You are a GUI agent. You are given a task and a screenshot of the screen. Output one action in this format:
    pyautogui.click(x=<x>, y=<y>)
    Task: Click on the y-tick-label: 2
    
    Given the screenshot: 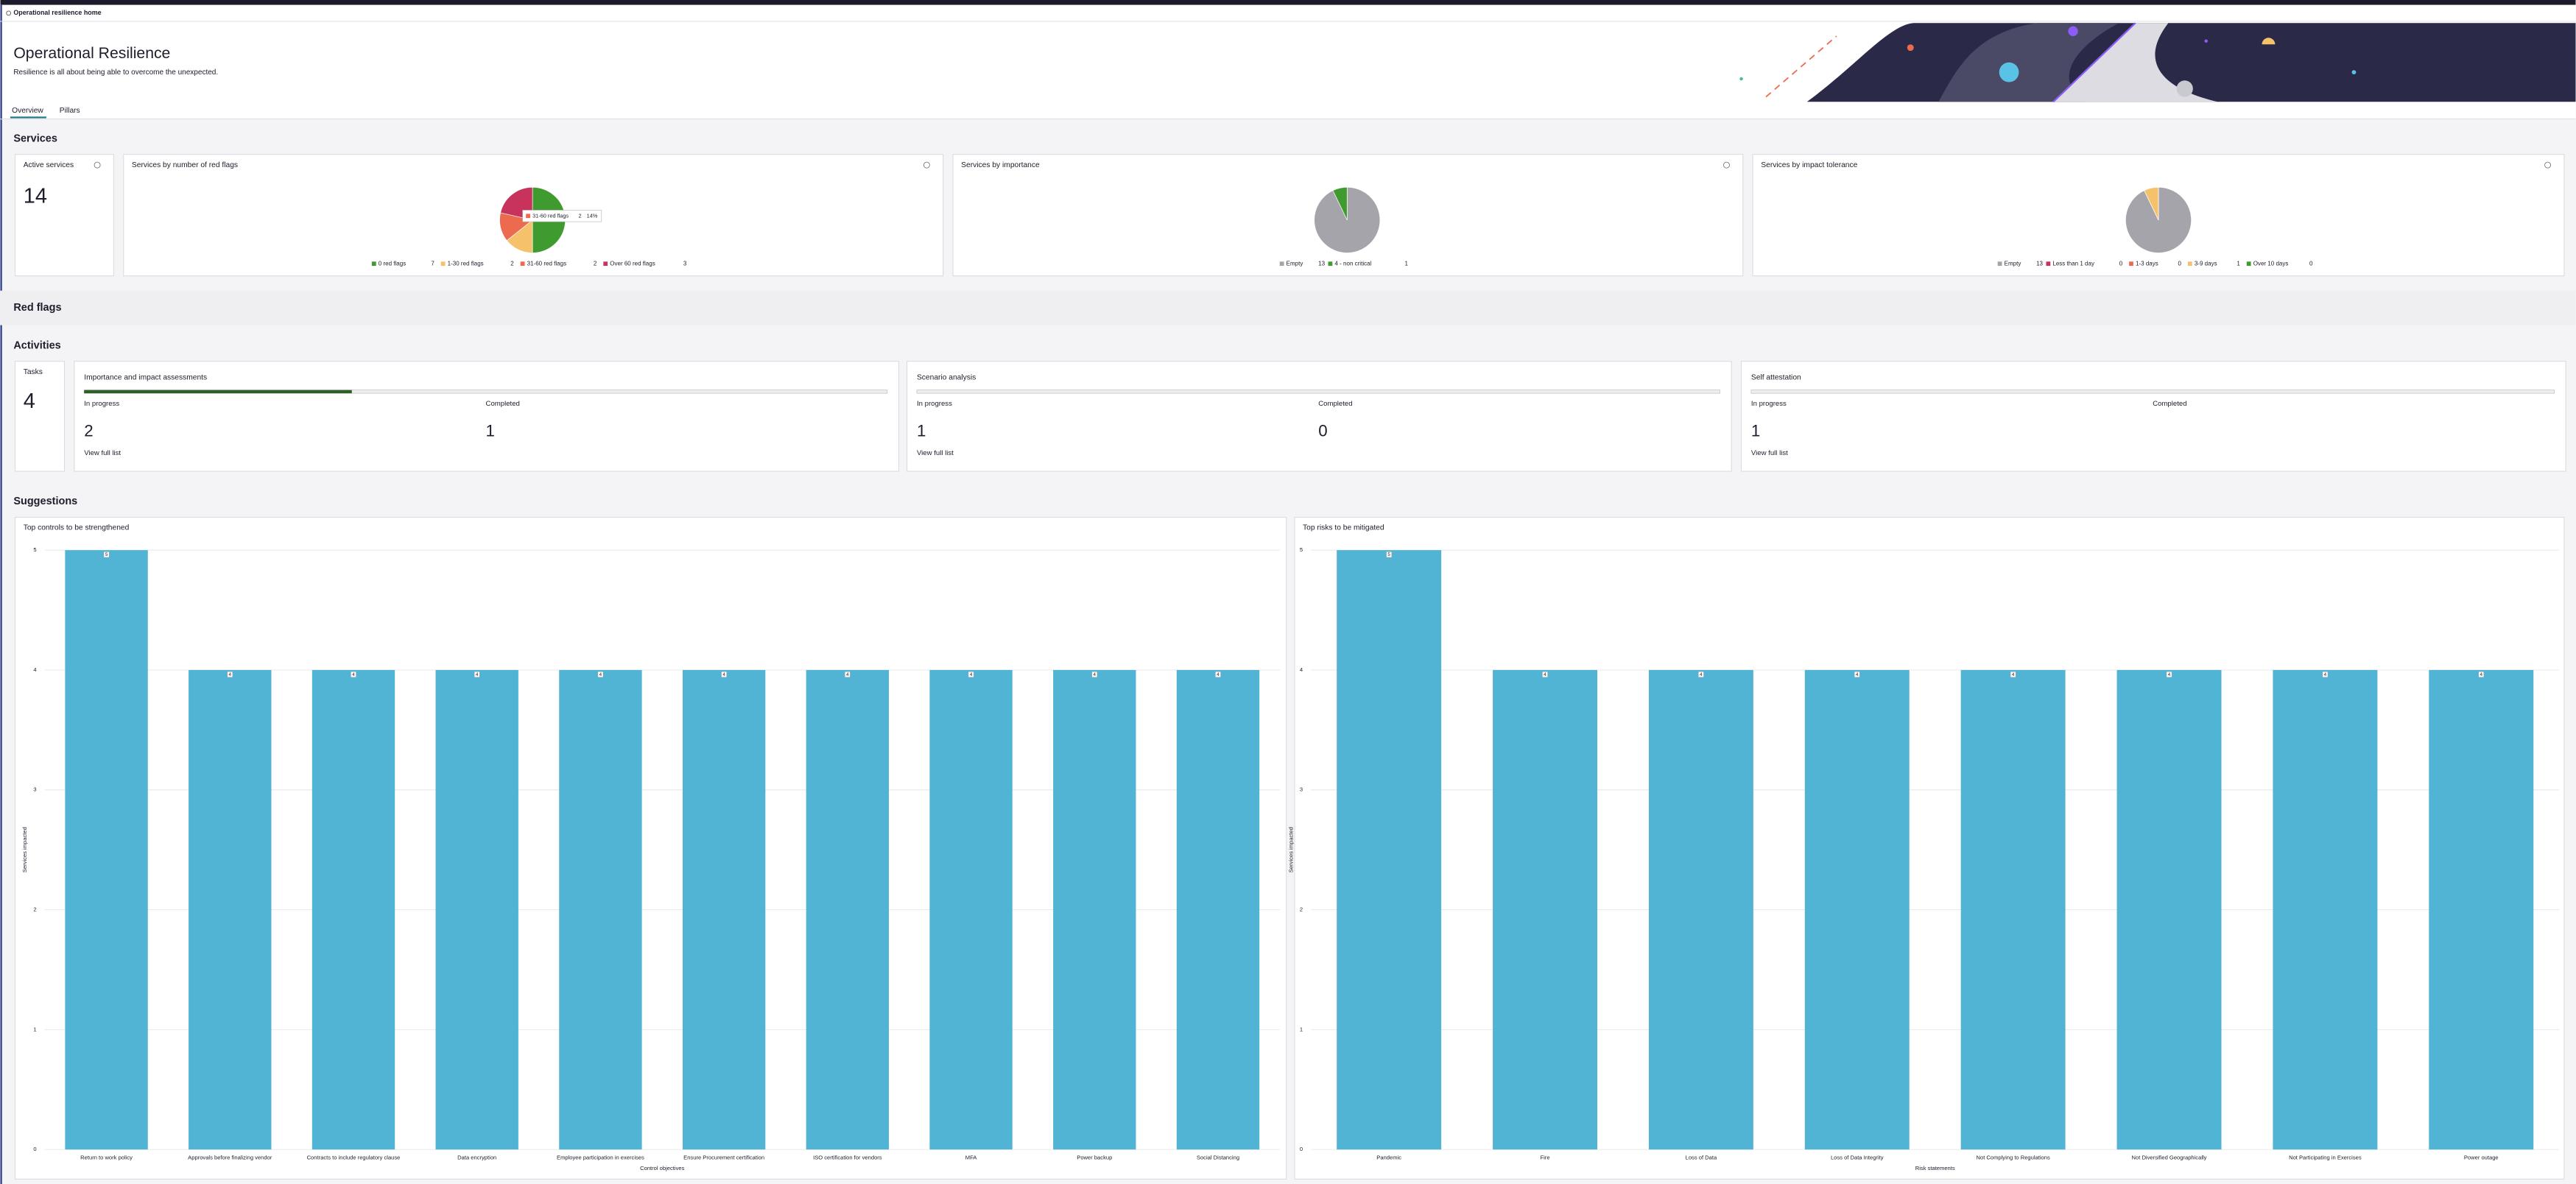 What is the action you would take?
    pyautogui.click(x=34, y=909)
    